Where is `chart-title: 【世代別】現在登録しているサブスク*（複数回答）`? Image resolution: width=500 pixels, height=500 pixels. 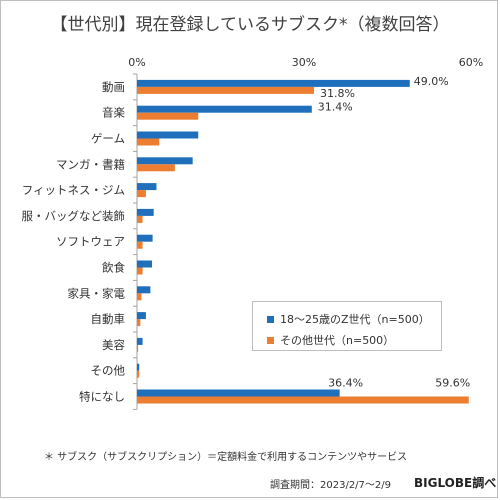 chart-title: 【世代別】現在登録しているサブスク*（複数回答） is located at coordinates (250, 25).